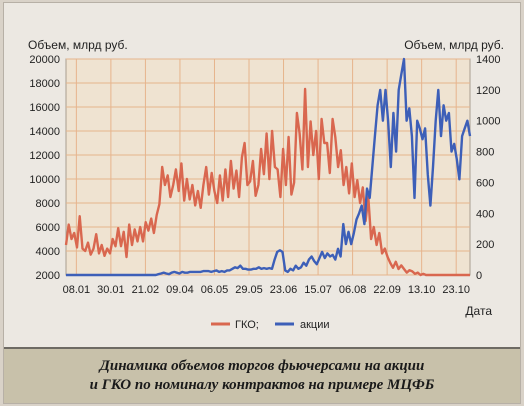 Image resolution: width=524 pixels, height=406 pixels. What do you see at coordinates (44, 108) in the screenshot?
I see `left-tick-label: 16000` at bounding box center [44, 108].